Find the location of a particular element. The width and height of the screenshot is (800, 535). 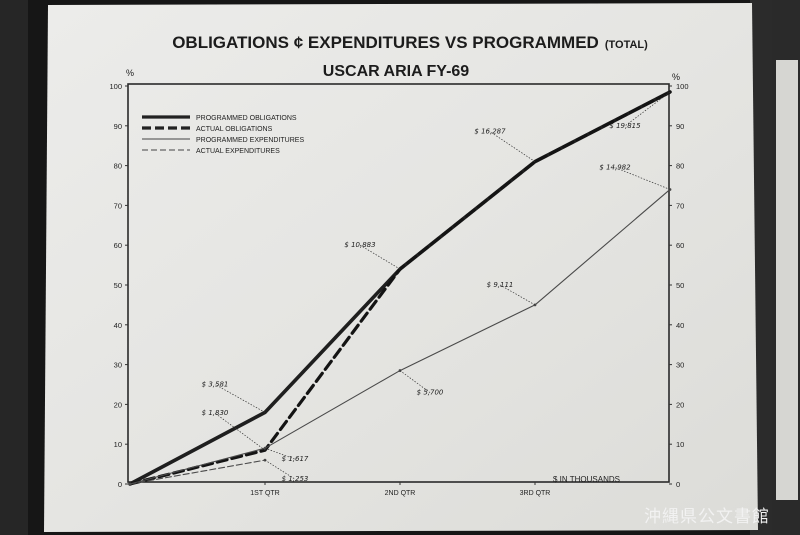

y-tick-label-right: 0 is located at coordinates (678, 484).